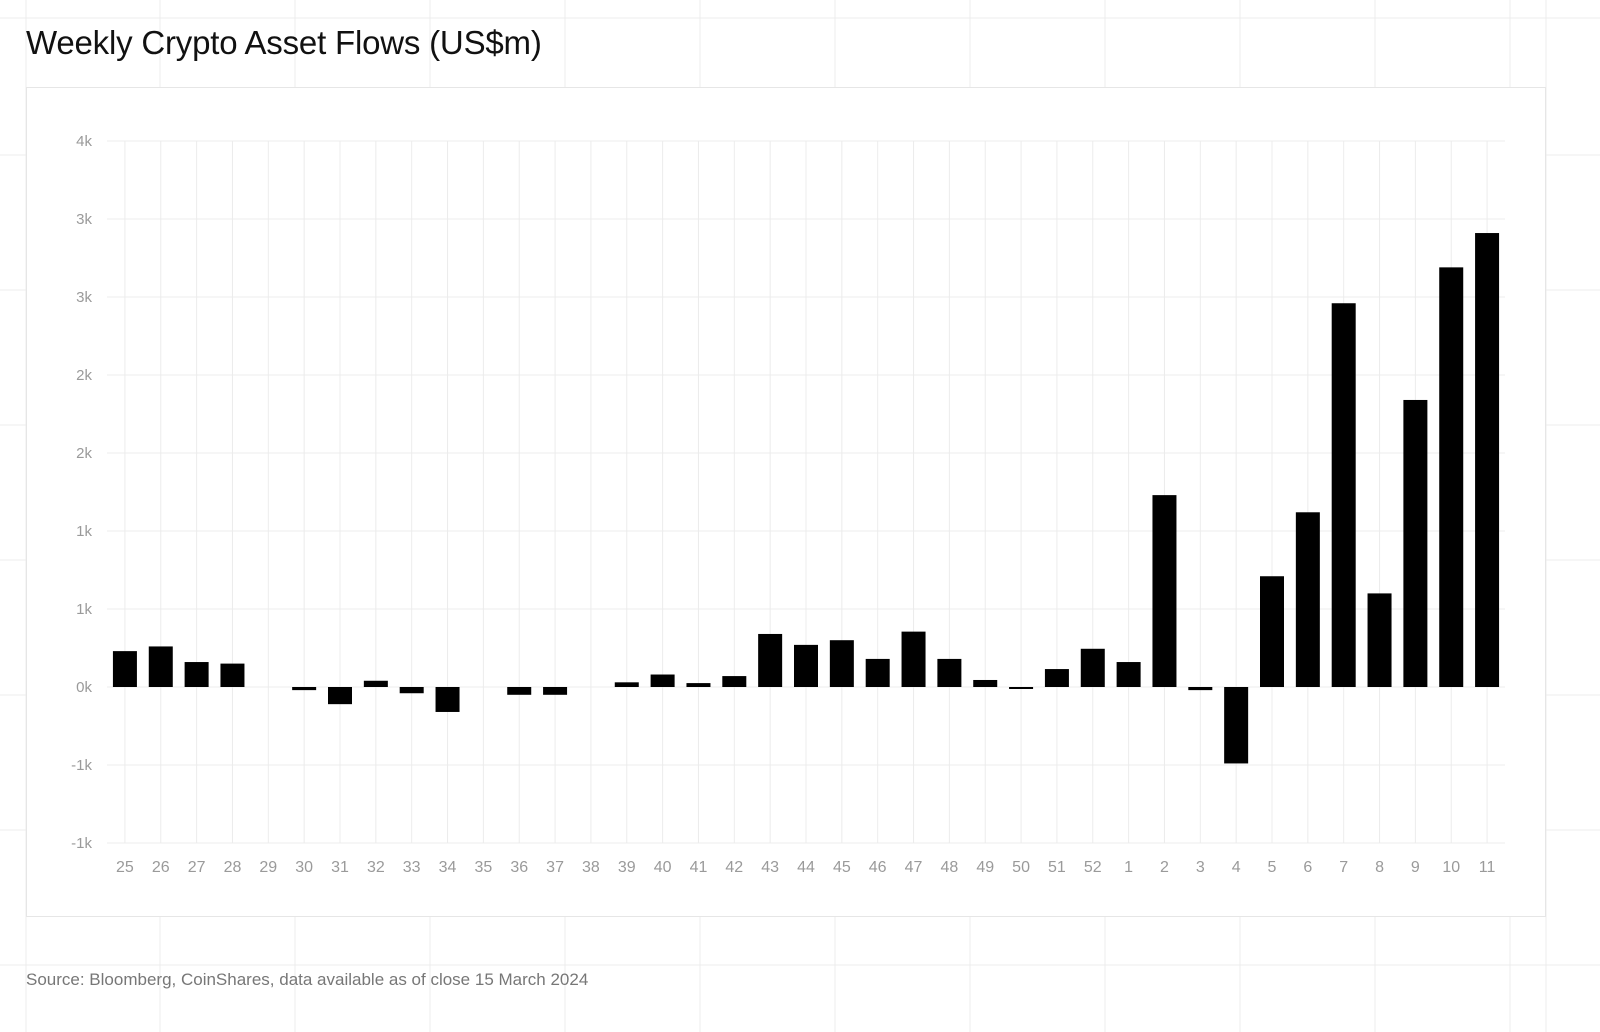 The image size is (1600, 1032). What do you see at coordinates (376, 867) in the screenshot?
I see `x-tick-label: 32` at bounding box center [376, 867].